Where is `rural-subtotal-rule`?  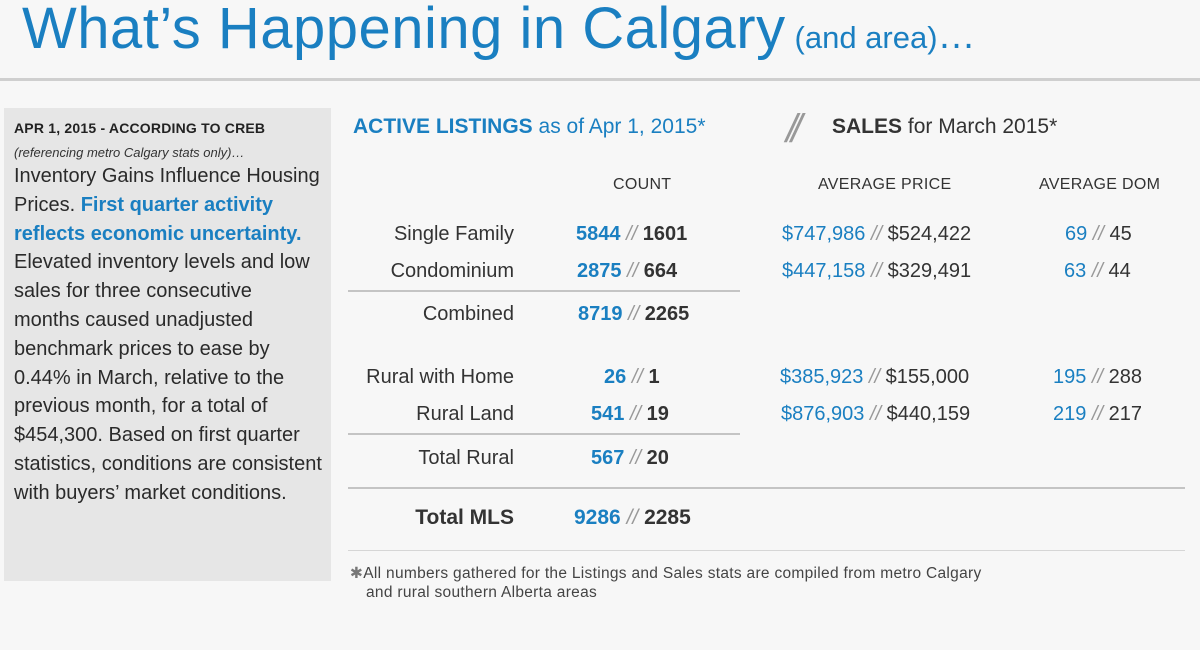 rural-subtotal-rule is located at coordinates (544, 434).